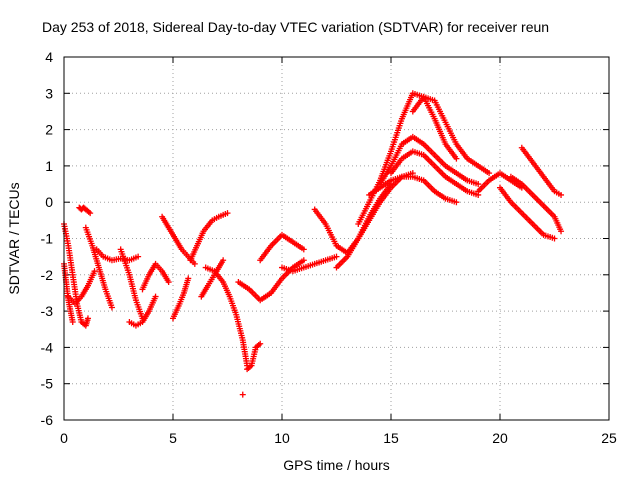 The height and width of the screenshot is (480, 640). What do you see at coordinates (14, 238) in the screenshot?
I see `y-axis-label: SDTVAR / TECUs` at bounding box center [14, 238].